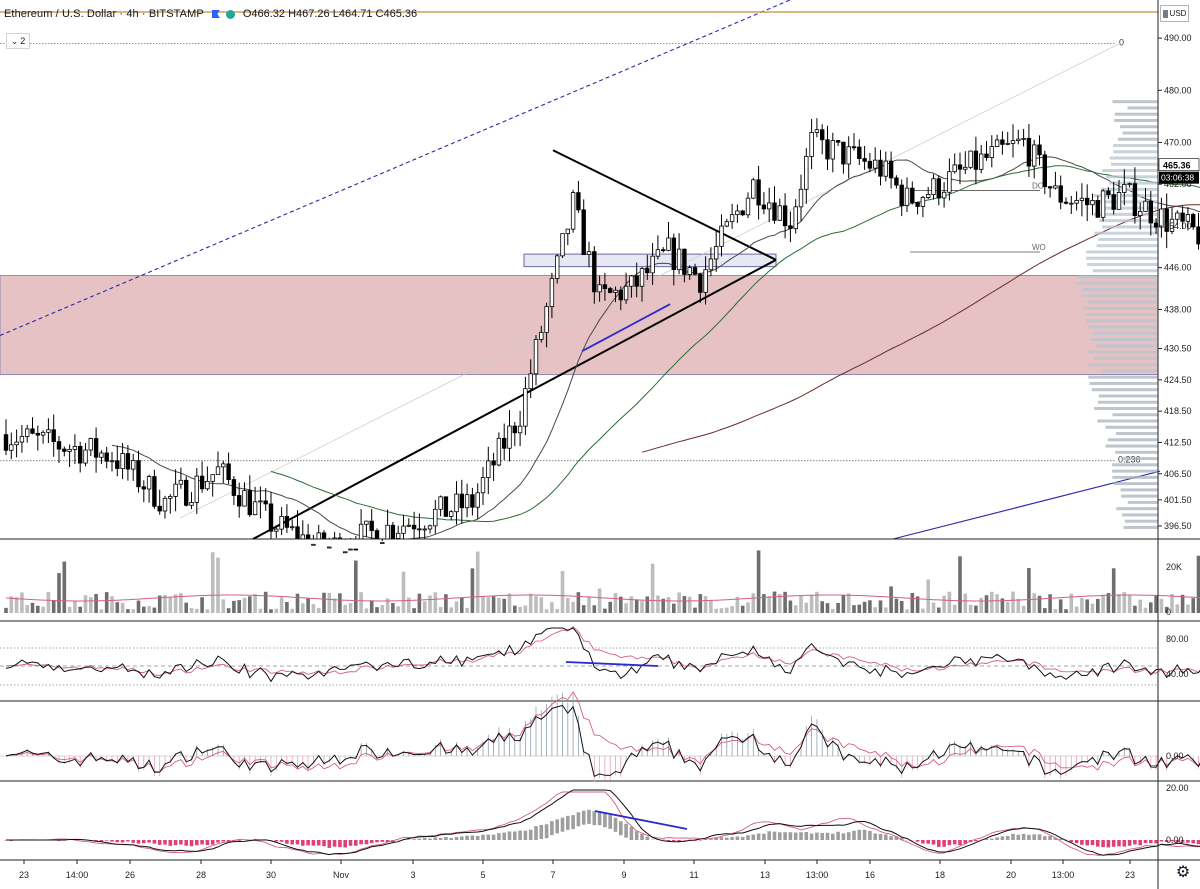 This screenshot has width=1200, height=889. I want to click on rsi-divergence-line, so click(612, 664).